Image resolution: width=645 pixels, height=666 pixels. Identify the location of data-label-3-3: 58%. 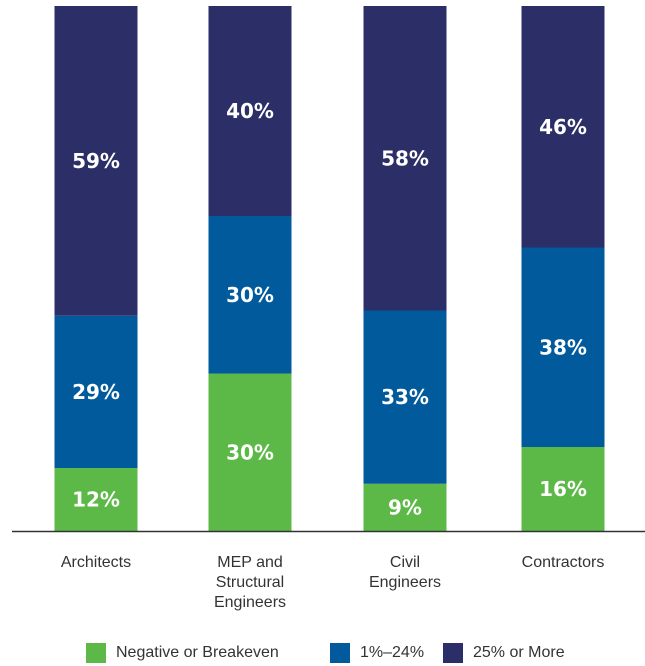
(405, 158).